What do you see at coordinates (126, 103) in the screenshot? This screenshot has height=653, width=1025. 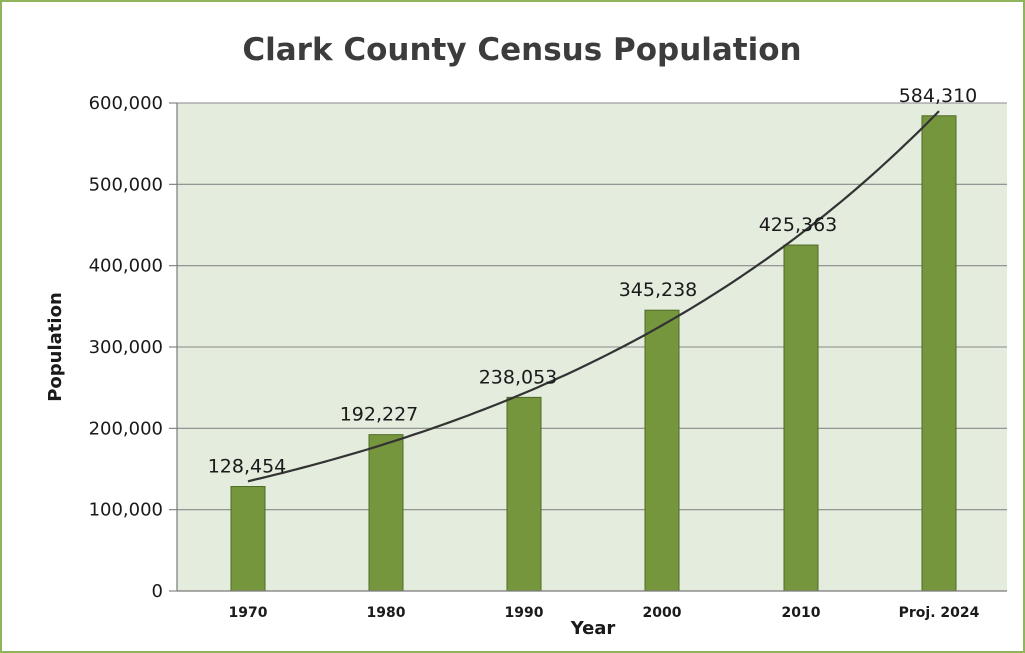 I see `y-tick-label: 600,000` at bounding box center [126, 103].